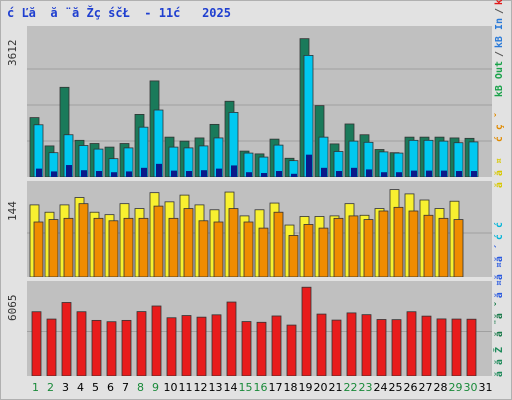  Describe the element at coordinates (499, 127) in the screenshot. I see `legend-entry-5: ć ç ˇ` at that location.